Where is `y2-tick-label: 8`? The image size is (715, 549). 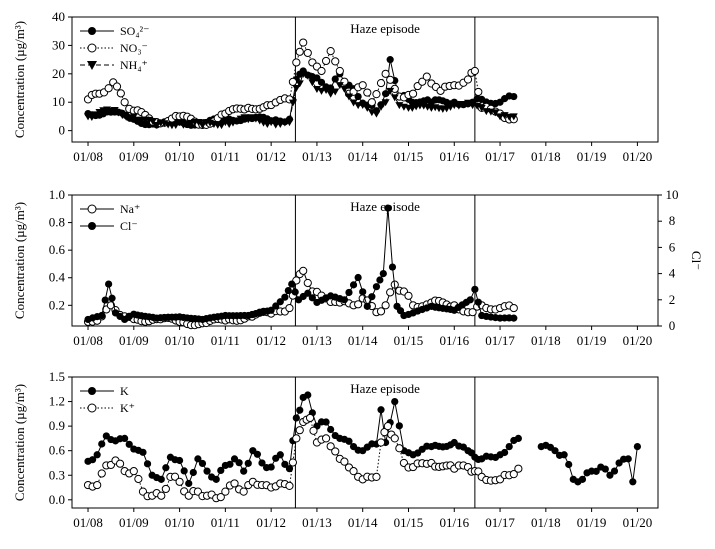
y2-tick-label: 8 is located at coordinates (672, 220).